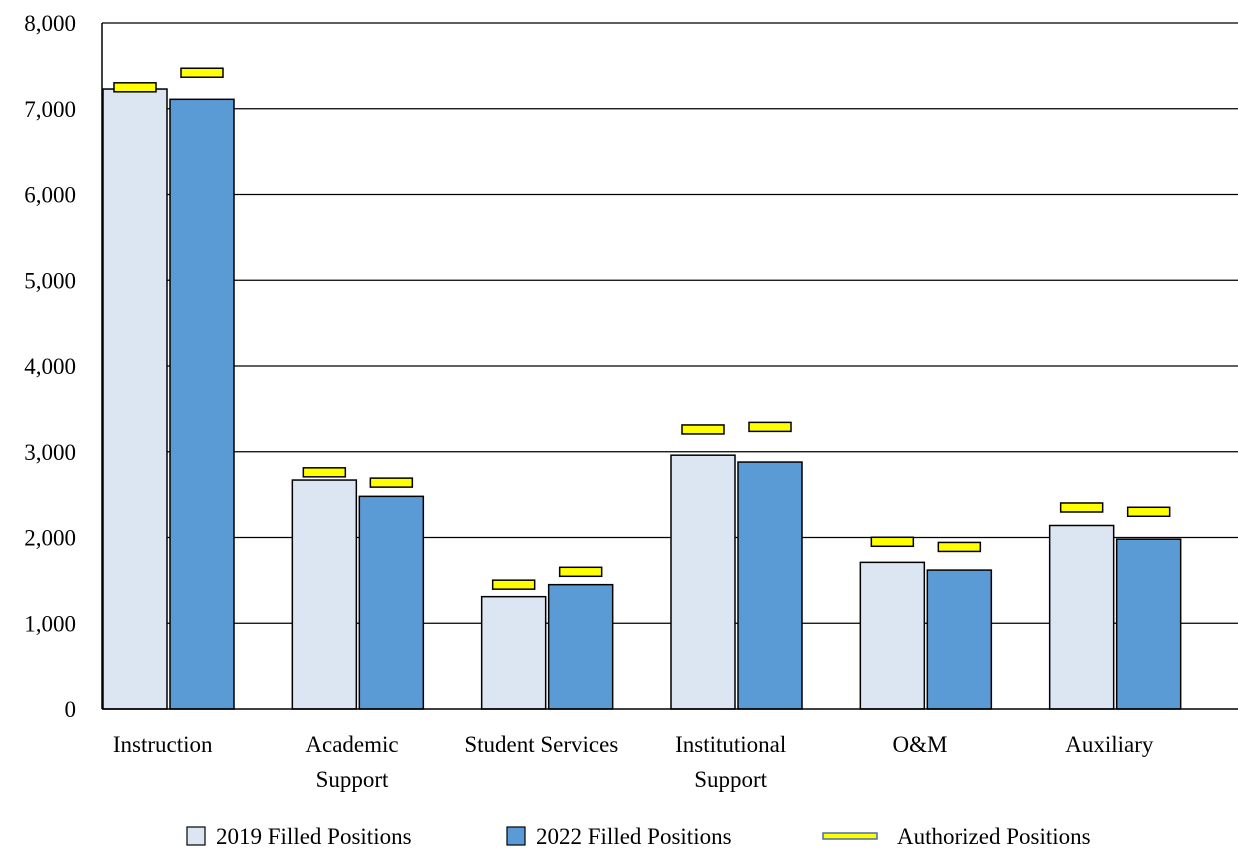 The width and height of the screenshot is (1238, 852). What do you see at coordinates (50, 23) in the screenshot?
I see `y-tick-label: 8,000` at bounding box center [50, 23].